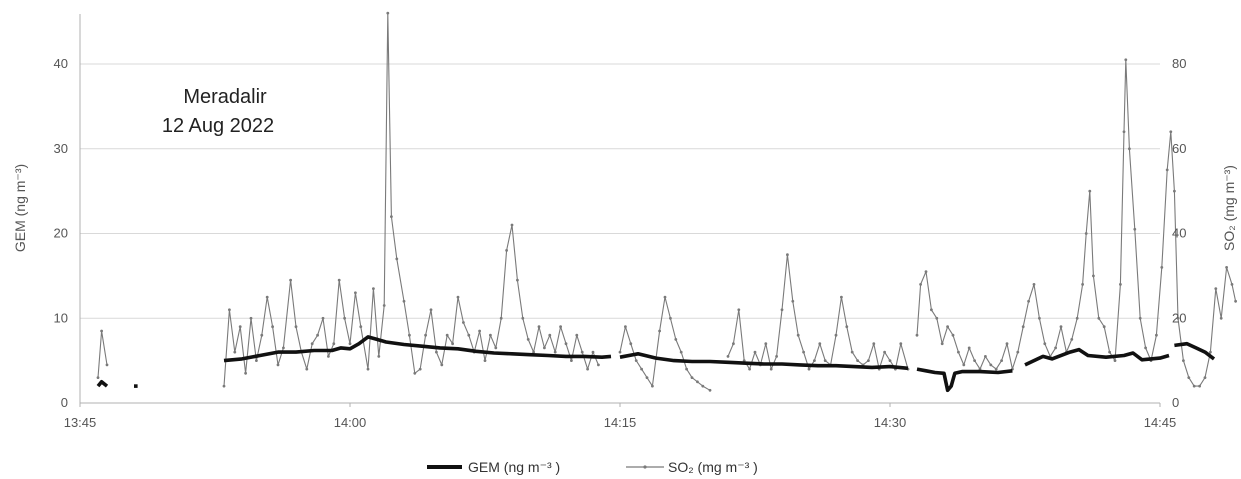 The height and width of the screenshot is (479, 1241). What do you see at coordinates (1179, 148) in the screenshot?
I see `y-right-tick-label: 60` at bounding box center [1179, 148].